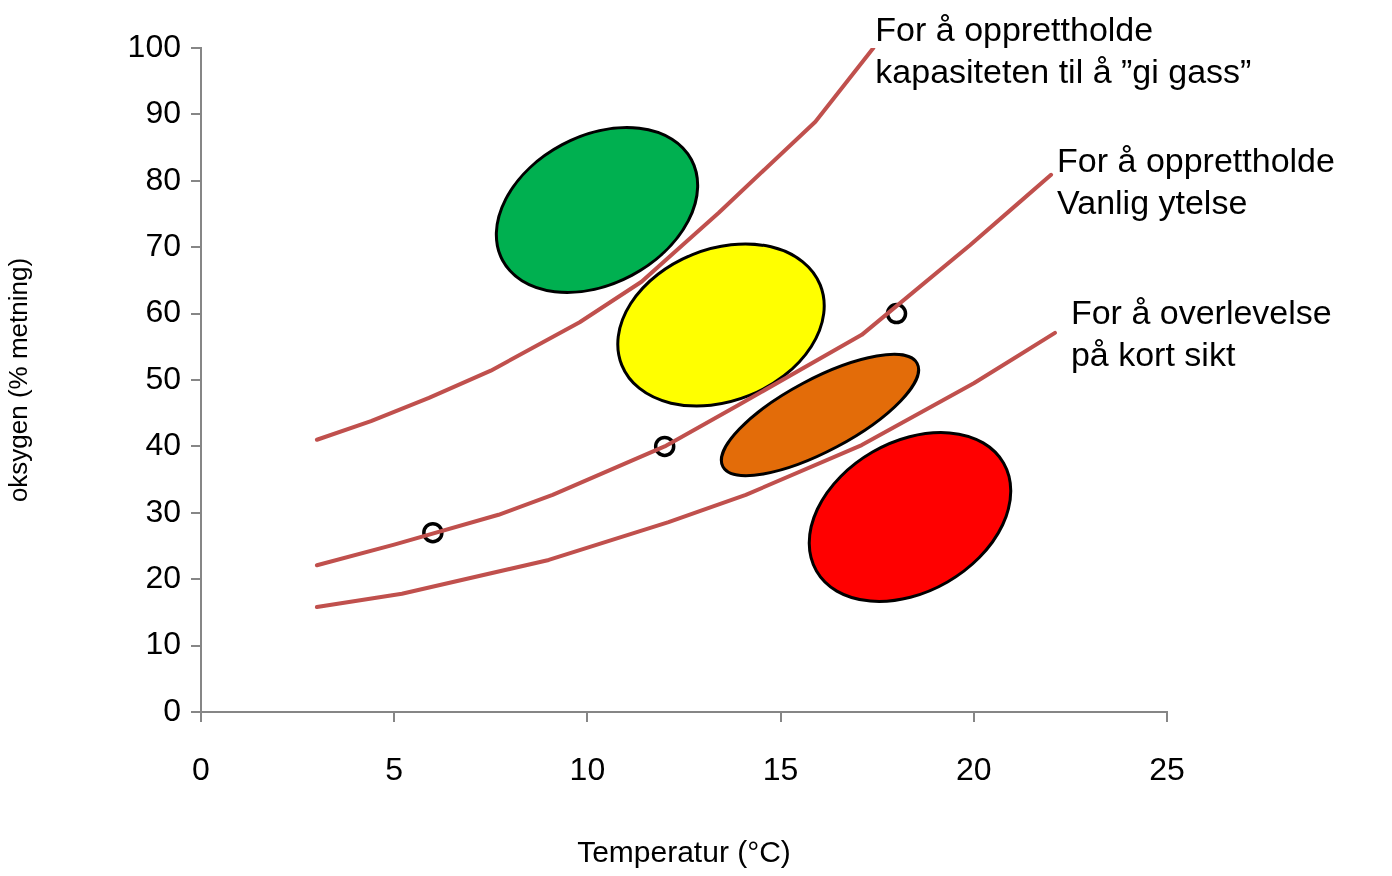 The height and width of the screenshot is (876, 1392). Describe the element at coordinates (163, 311) in the screenshot. I see `y-tick-label: 60` at that location.